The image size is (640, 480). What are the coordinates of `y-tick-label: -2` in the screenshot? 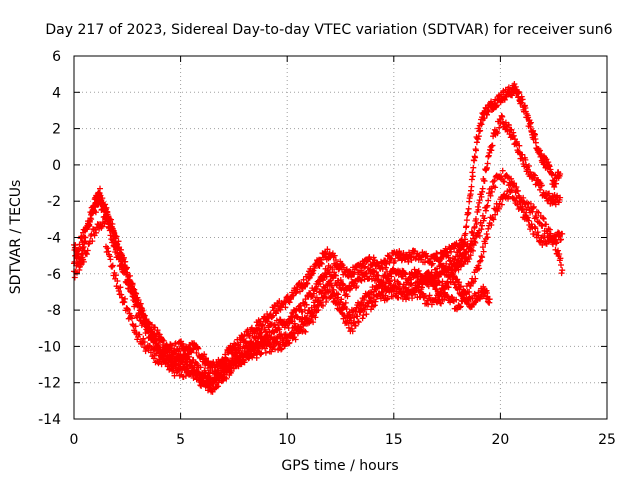 It's located at (54, 202).